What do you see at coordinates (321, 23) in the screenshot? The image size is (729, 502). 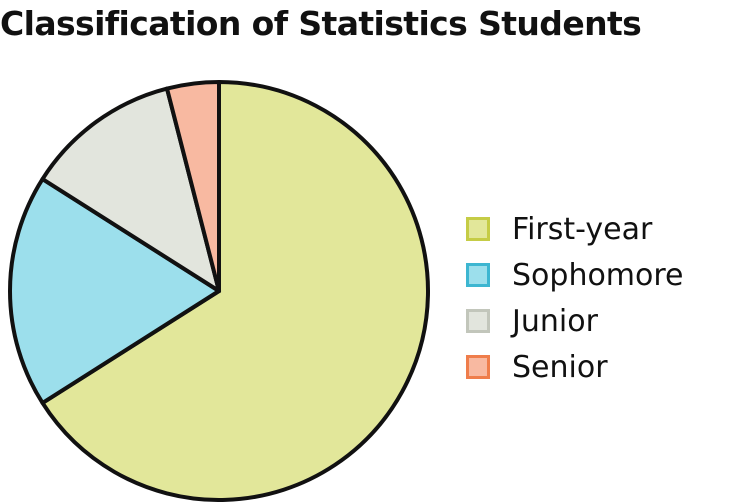 I see `chart-title: Classification of Statistics Students` at bounding box center [321, 23].